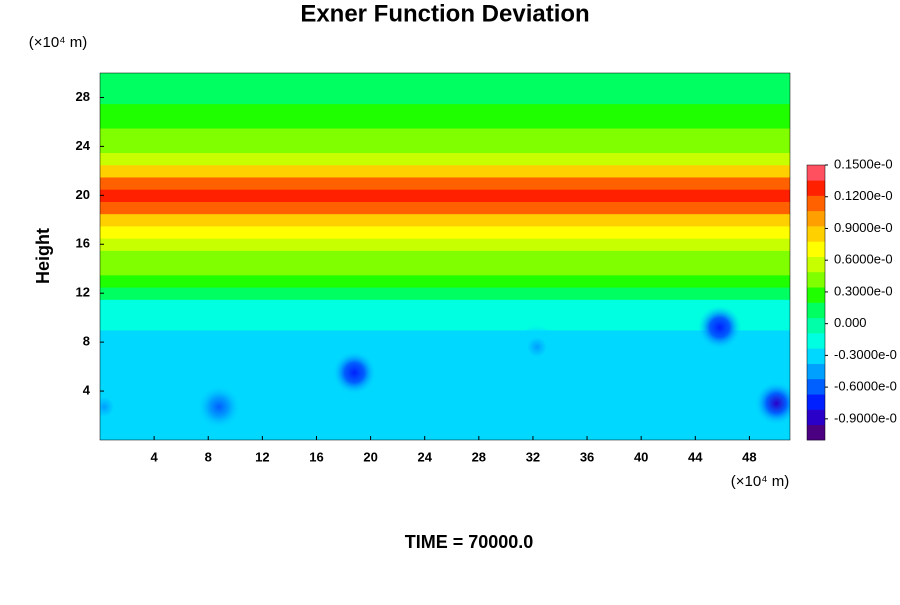 Image resolution: width=900 pixels, height=605 pixels. Describe the element at coordinates (43, 256) in the screenshot. I see `y-axis-label: Height` at that location.